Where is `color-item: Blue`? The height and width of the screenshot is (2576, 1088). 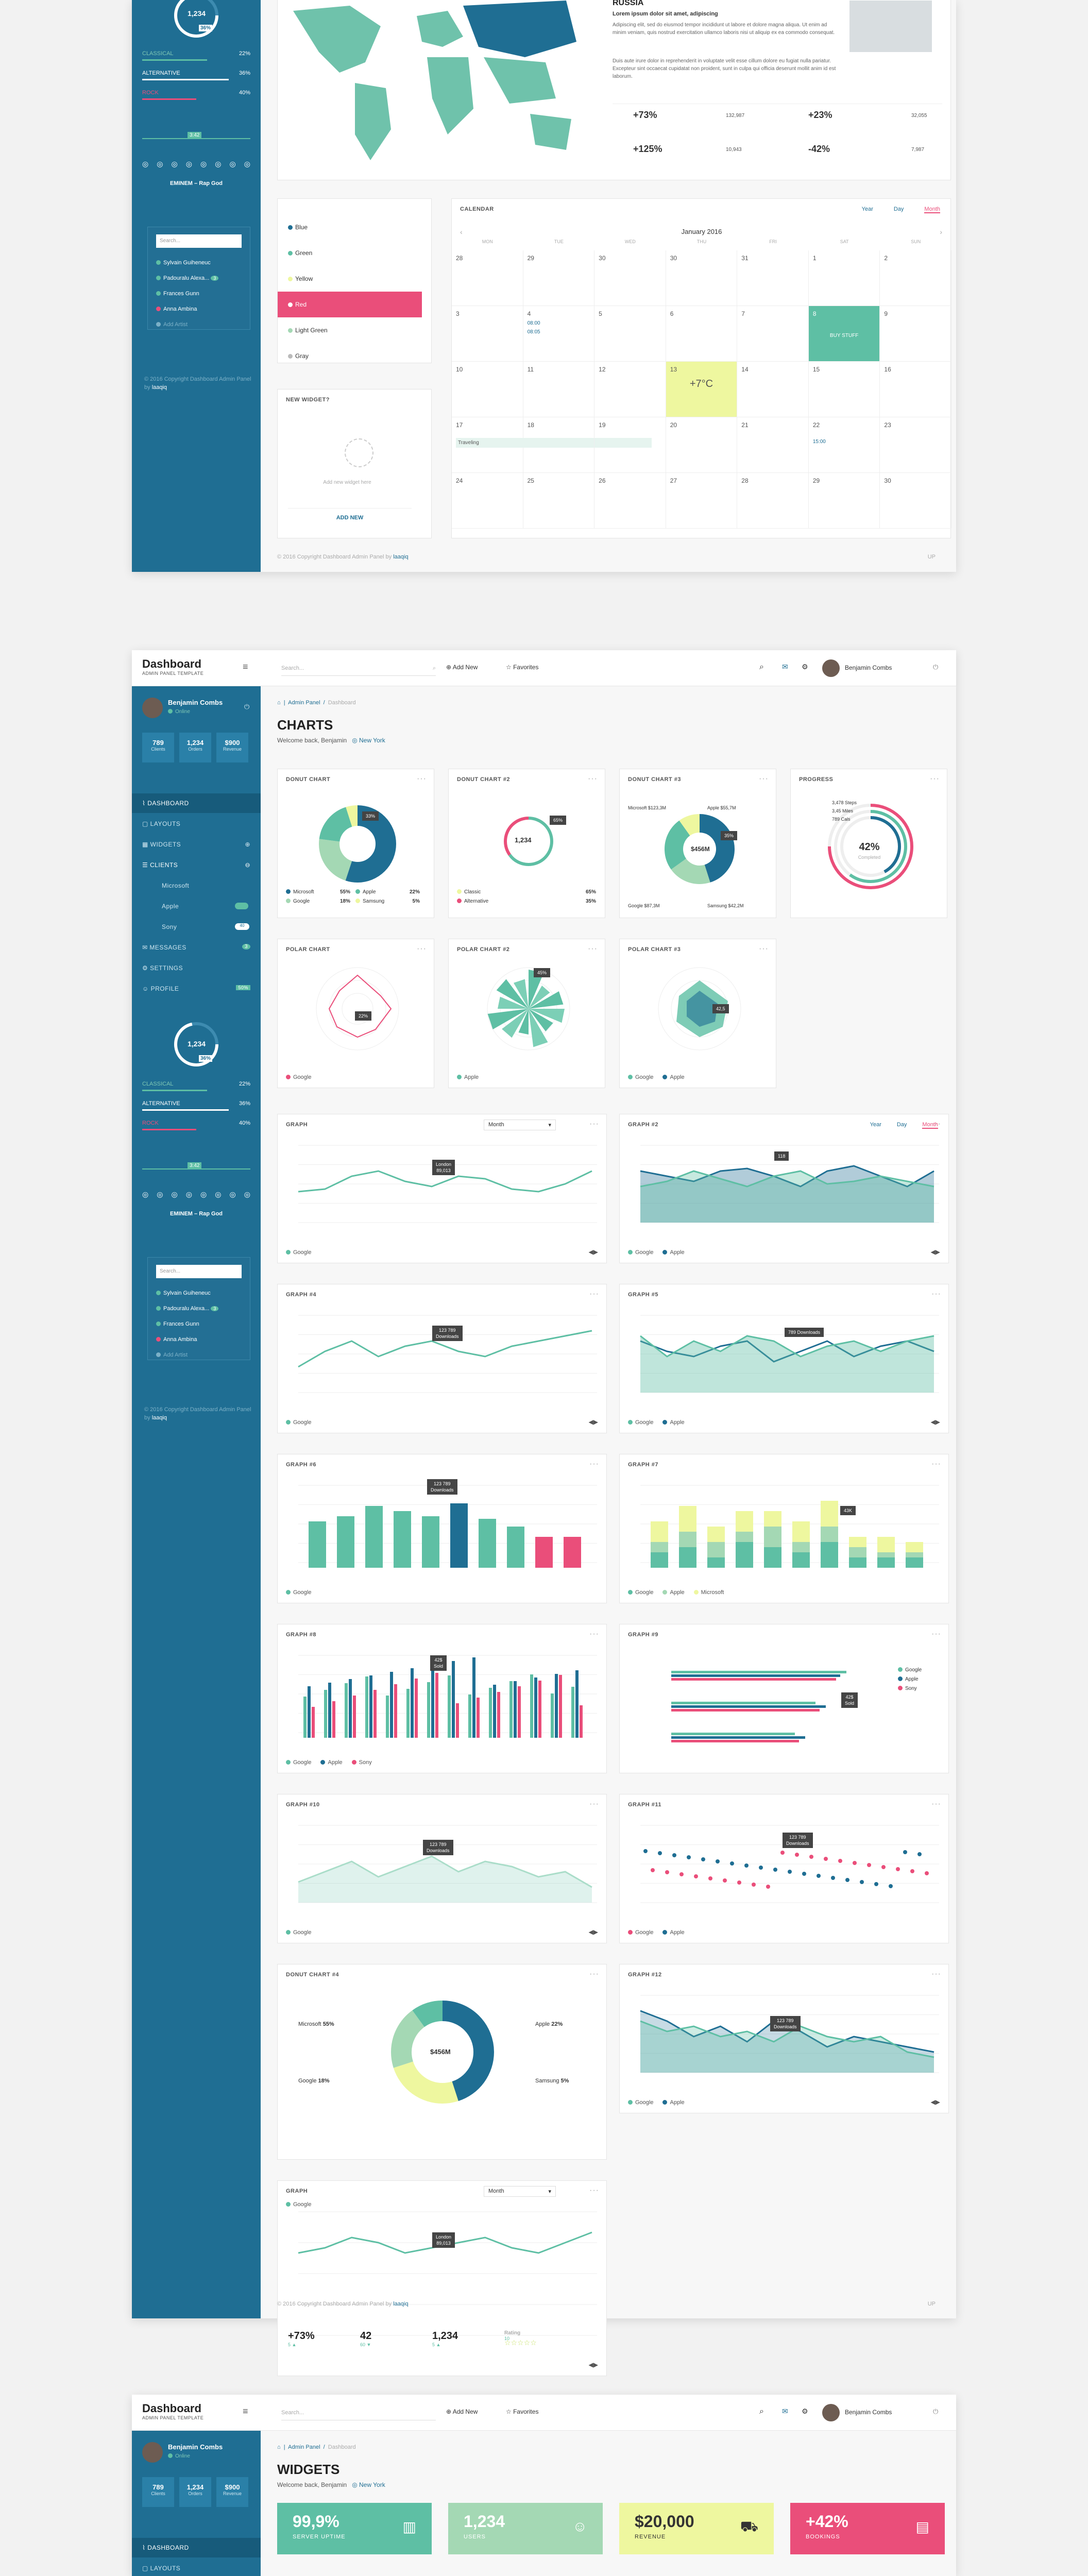
color-item: Blue is located at coordinates (355, 227).